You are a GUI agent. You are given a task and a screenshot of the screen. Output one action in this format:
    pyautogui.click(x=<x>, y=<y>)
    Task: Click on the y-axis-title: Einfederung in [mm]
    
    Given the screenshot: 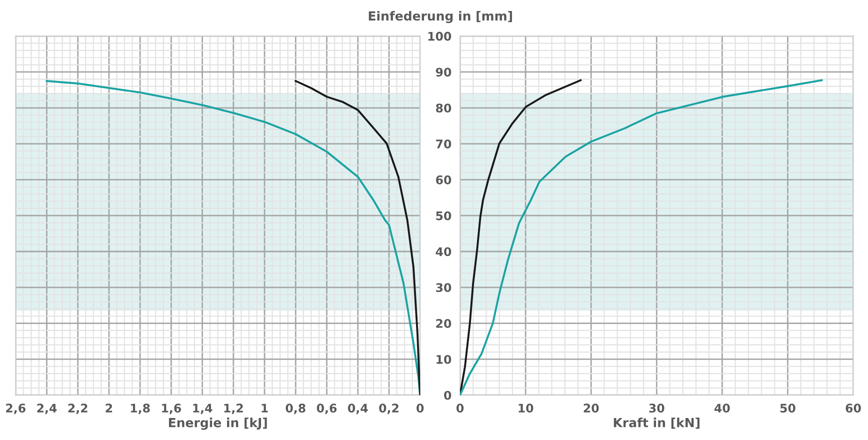 What is the action you would take?
    pyautogui.click(x=440, y=17)
    